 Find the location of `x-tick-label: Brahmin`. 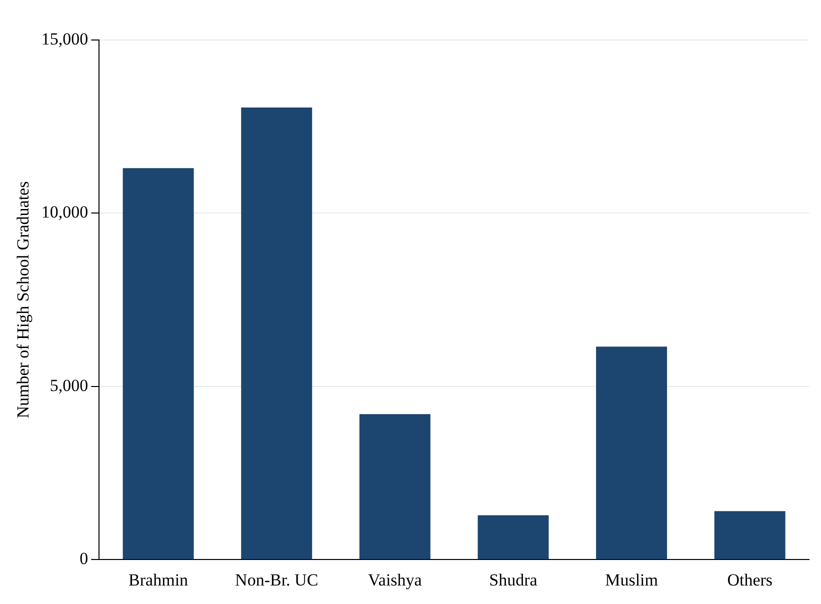

x-tick-label: Brahmin is located at coordinates (158, 580).